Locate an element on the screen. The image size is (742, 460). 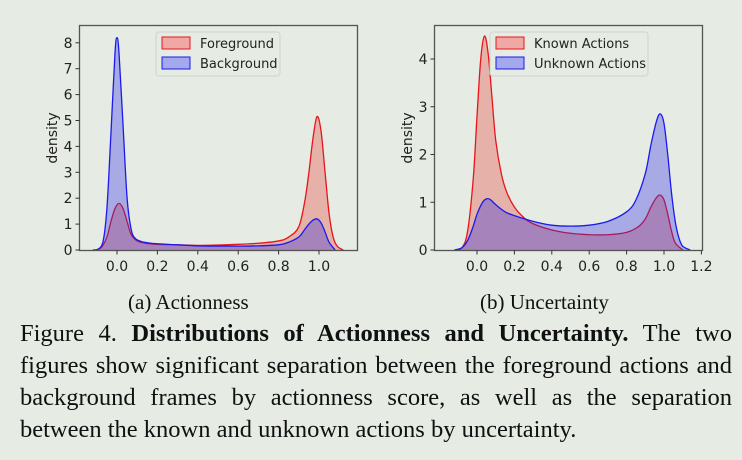
subcaption-b: (b) Uncertainty is located at coordinates (544, 302).